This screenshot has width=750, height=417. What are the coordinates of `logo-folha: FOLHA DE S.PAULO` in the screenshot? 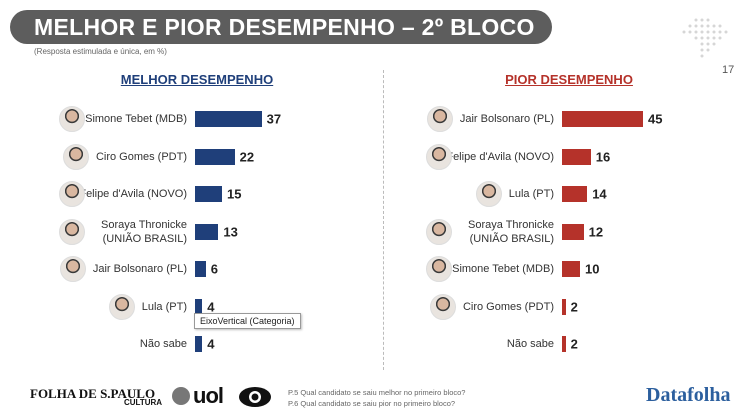 It's located at (93, 393).